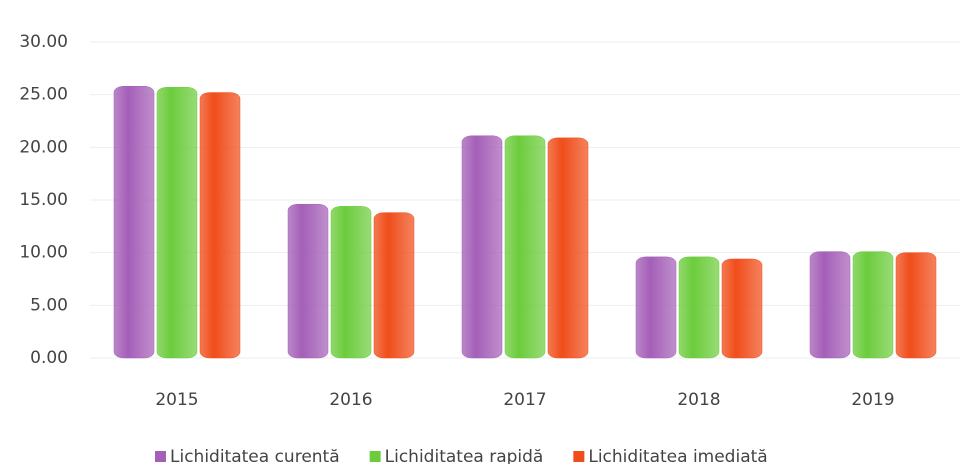 This screenshot has width=970, height=464. What do you see at coordinates (49, 358) in the screenshot?
I see `y-tick-label: 0.00` at bounding box center [49, 358].